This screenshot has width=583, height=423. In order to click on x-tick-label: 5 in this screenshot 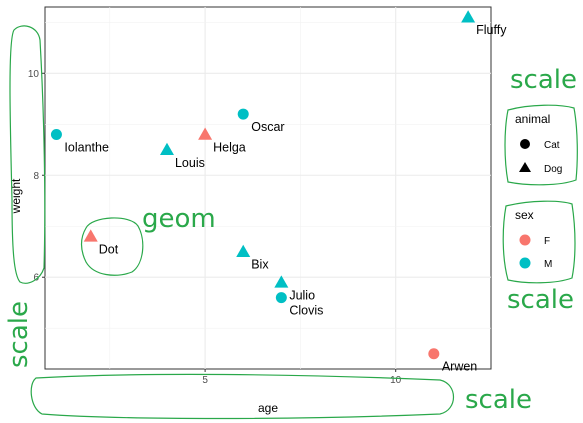, I will do `click(205, 380)`.